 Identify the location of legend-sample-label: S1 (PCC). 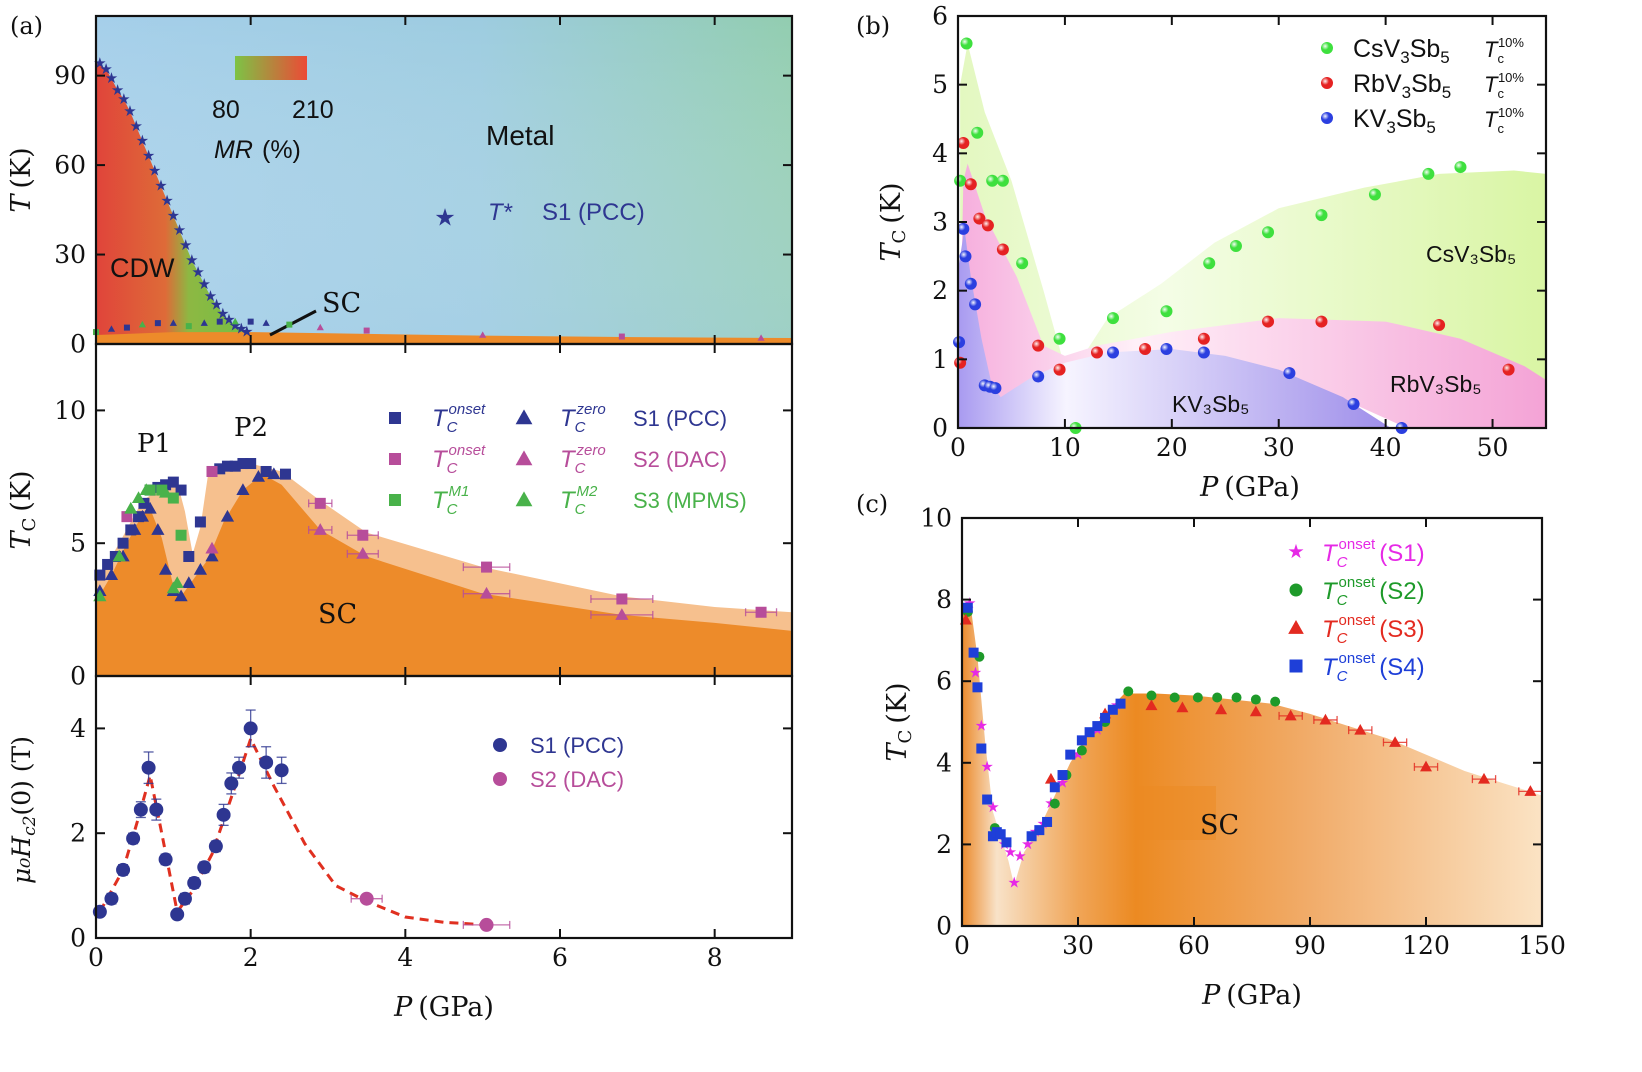
(680, 418).